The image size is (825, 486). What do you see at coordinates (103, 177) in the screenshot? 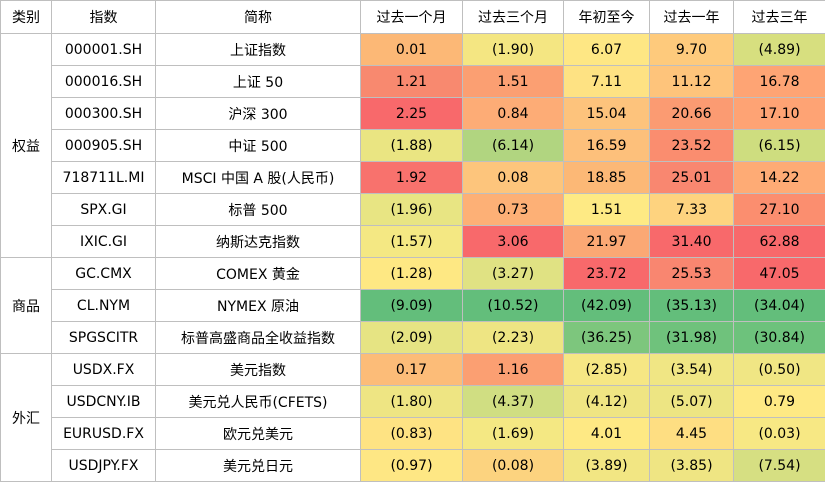
I see `index-code-cell: 718711L.MI` at bounding box center [103, 177].